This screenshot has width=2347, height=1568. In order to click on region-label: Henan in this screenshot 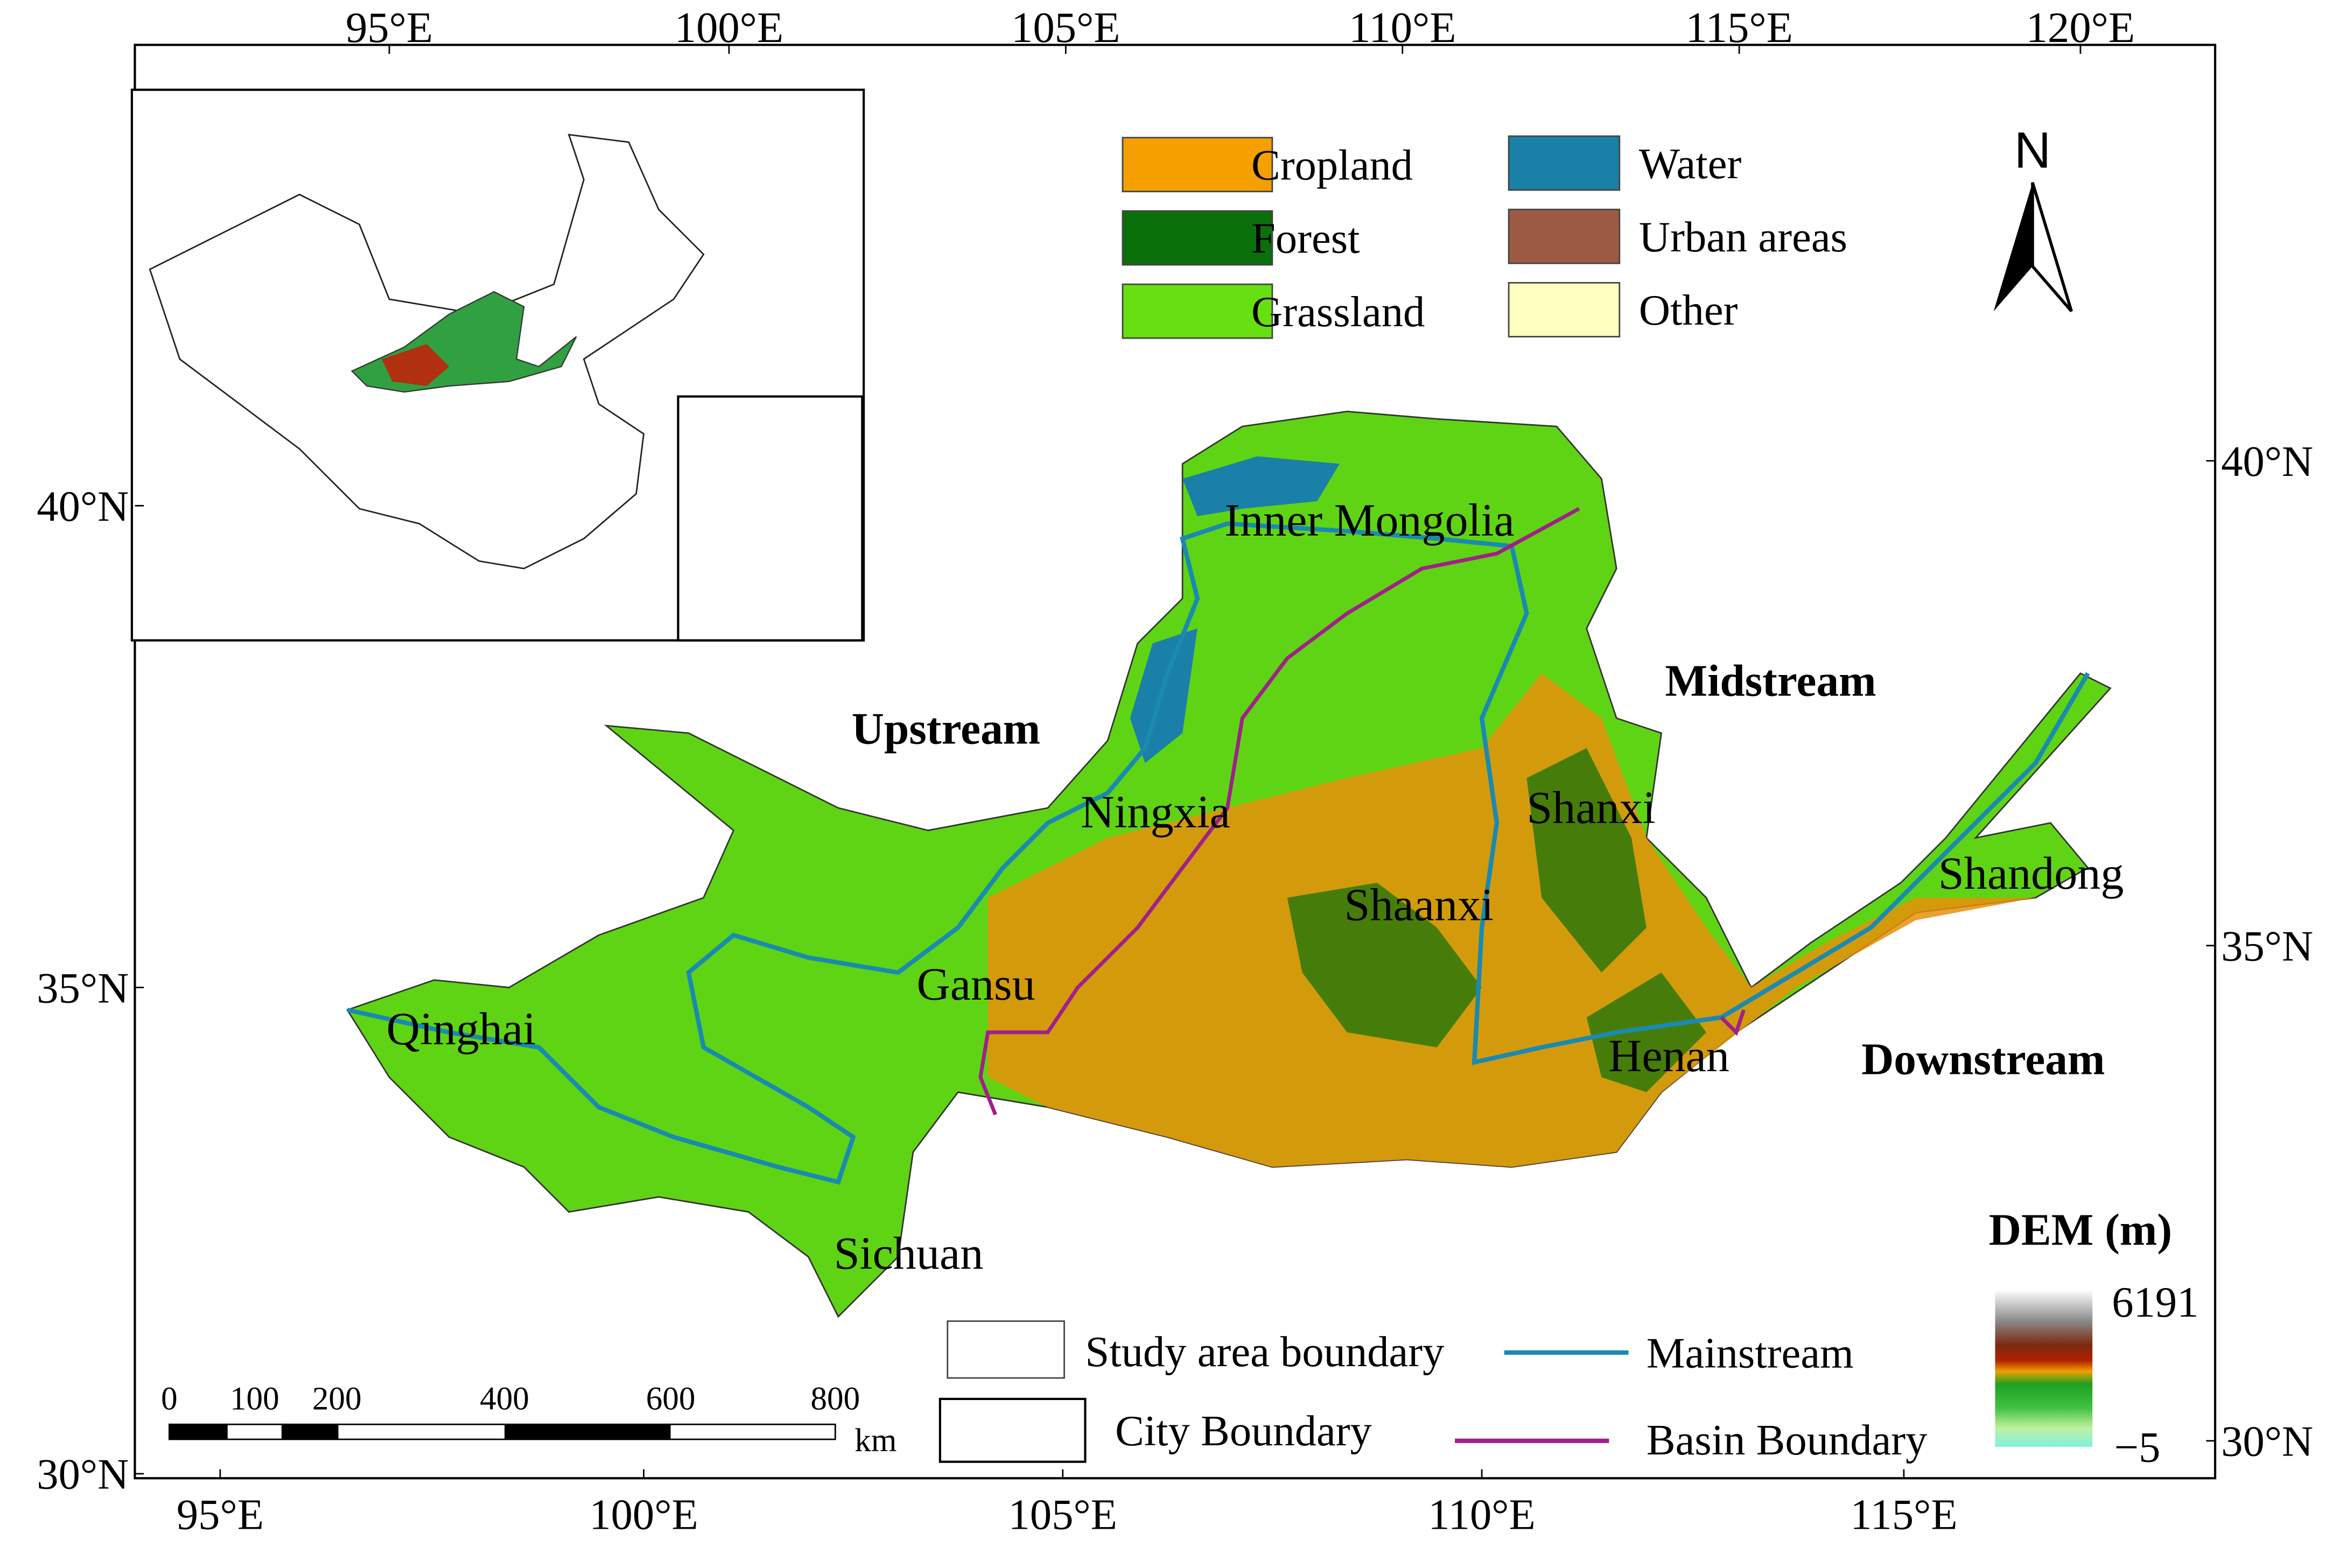, I will do `click(1668, 1055)`.